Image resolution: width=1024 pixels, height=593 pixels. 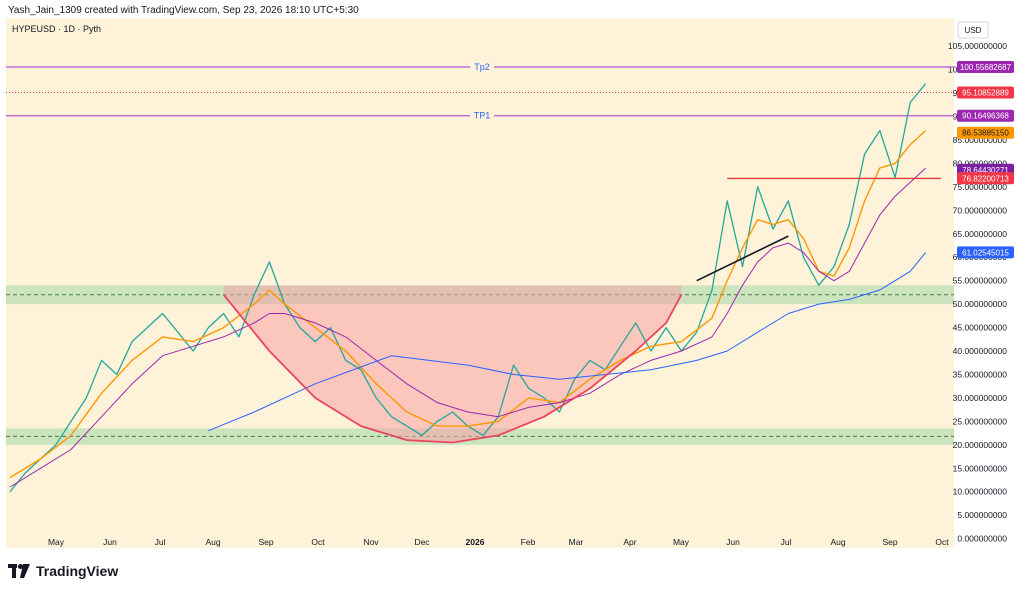 I want to click on price-tag-label: 95.10852889, so click(x=985, y=93).